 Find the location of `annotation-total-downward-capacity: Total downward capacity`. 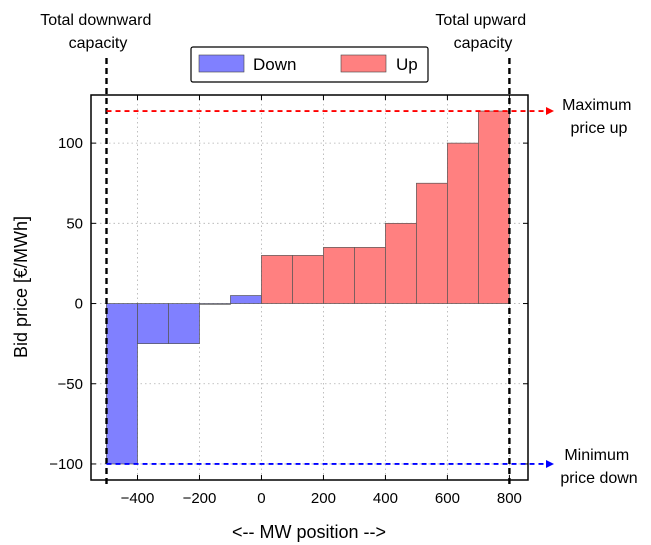

annotation-total-downward-capacity: Total downward capacity is located at coordinates (98, 32).